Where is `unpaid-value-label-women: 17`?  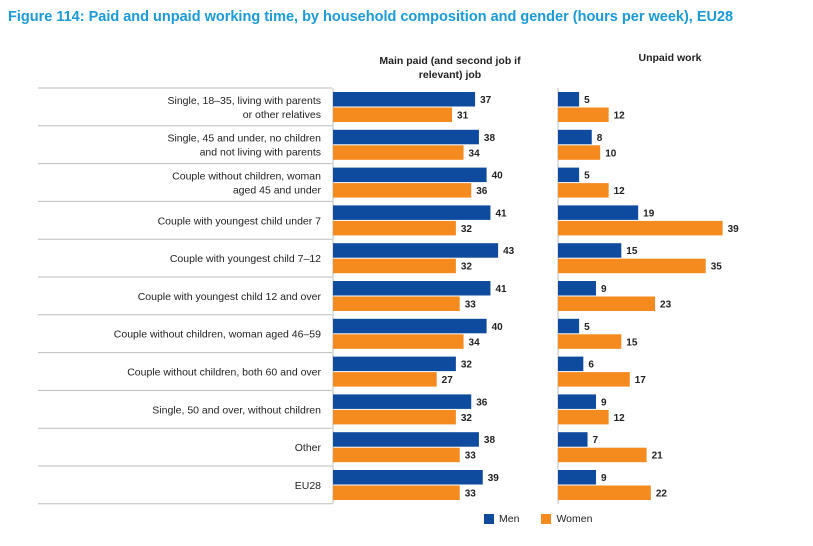 unpaid-value-label-women: 17 is located at coordinates (641, 380).